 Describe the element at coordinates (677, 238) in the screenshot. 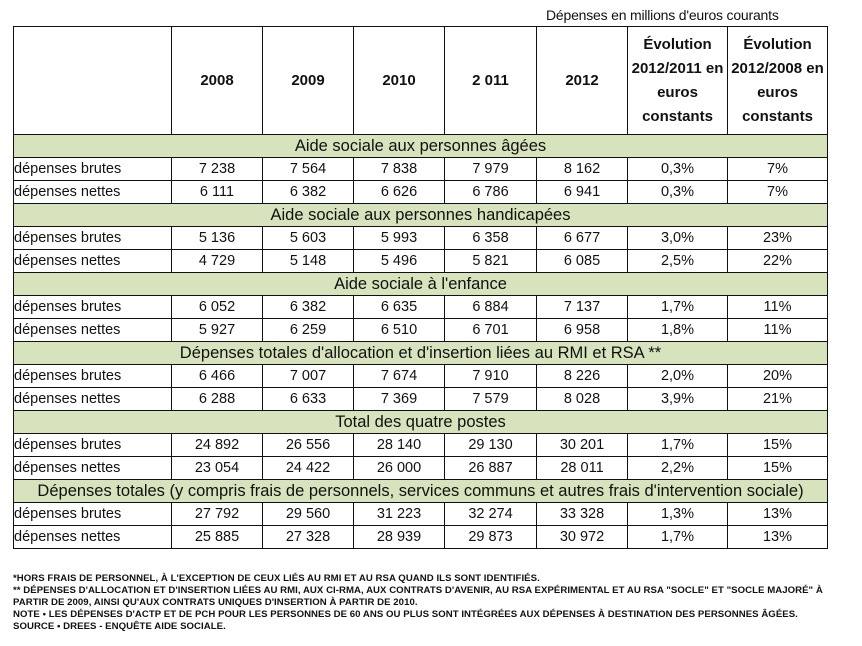

I see `evolution-cell: 3,0%` at that location.